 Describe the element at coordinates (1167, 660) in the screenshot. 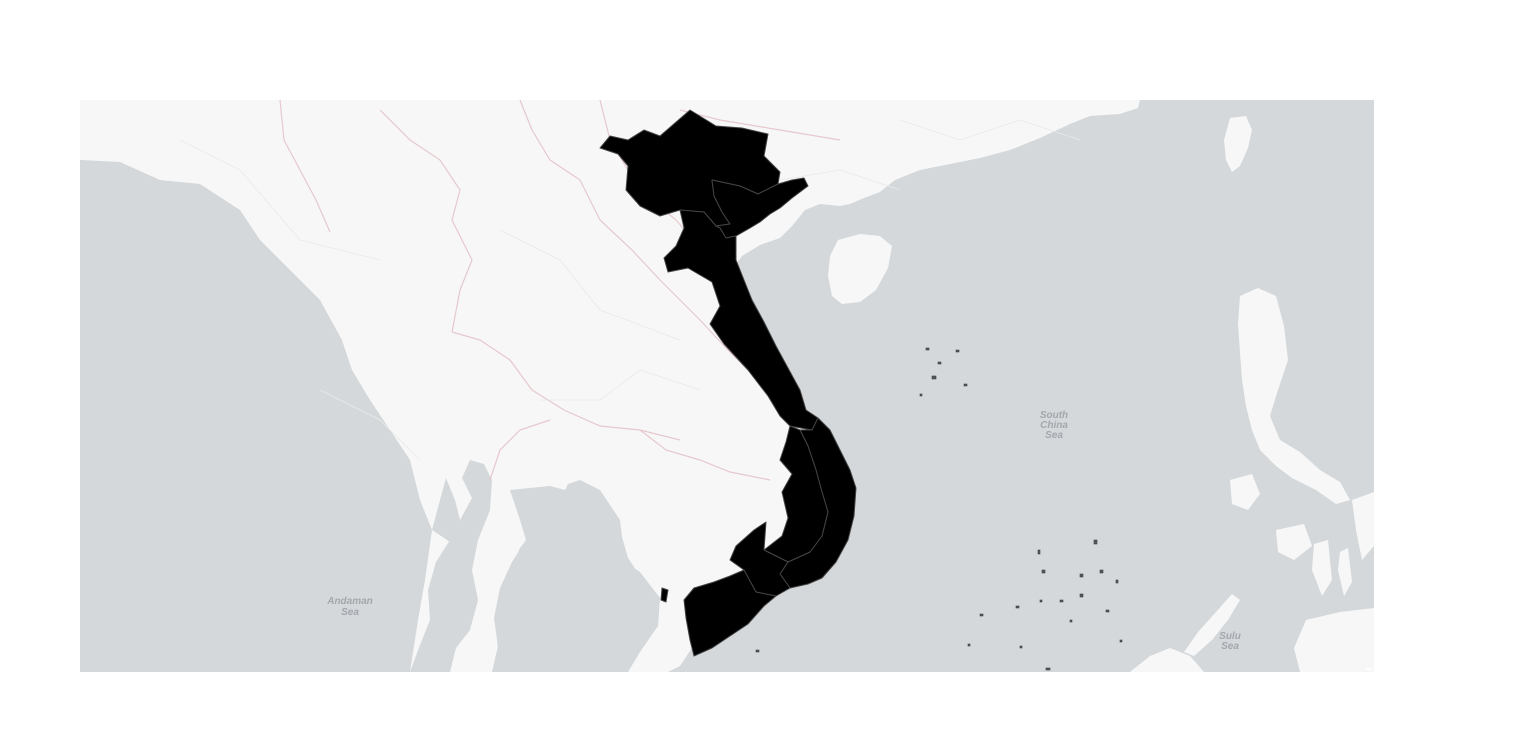

I see `borneo` at that location.